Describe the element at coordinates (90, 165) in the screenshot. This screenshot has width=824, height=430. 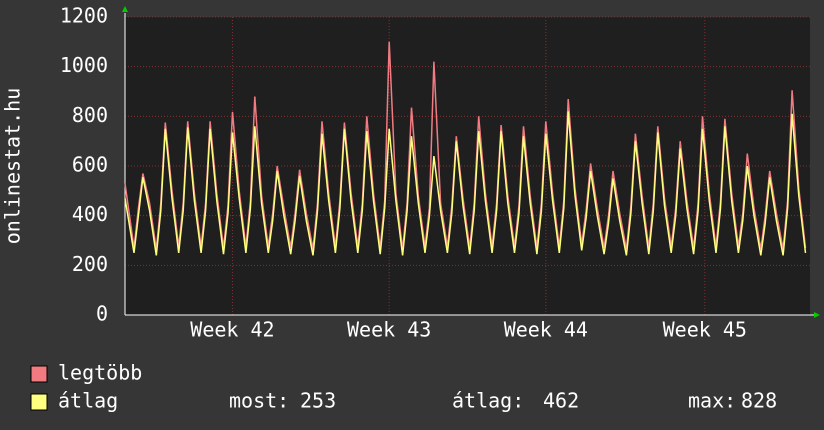
I see `y-tick-label: 600` at that location.